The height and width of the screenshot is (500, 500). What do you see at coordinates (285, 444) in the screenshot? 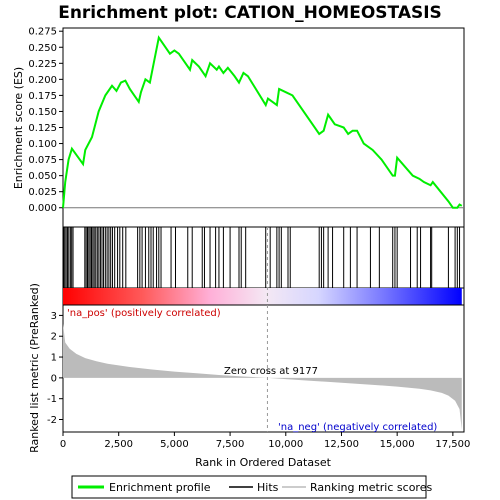
I see `x-tick-label: 10,000` at bounding box center [285, 444].